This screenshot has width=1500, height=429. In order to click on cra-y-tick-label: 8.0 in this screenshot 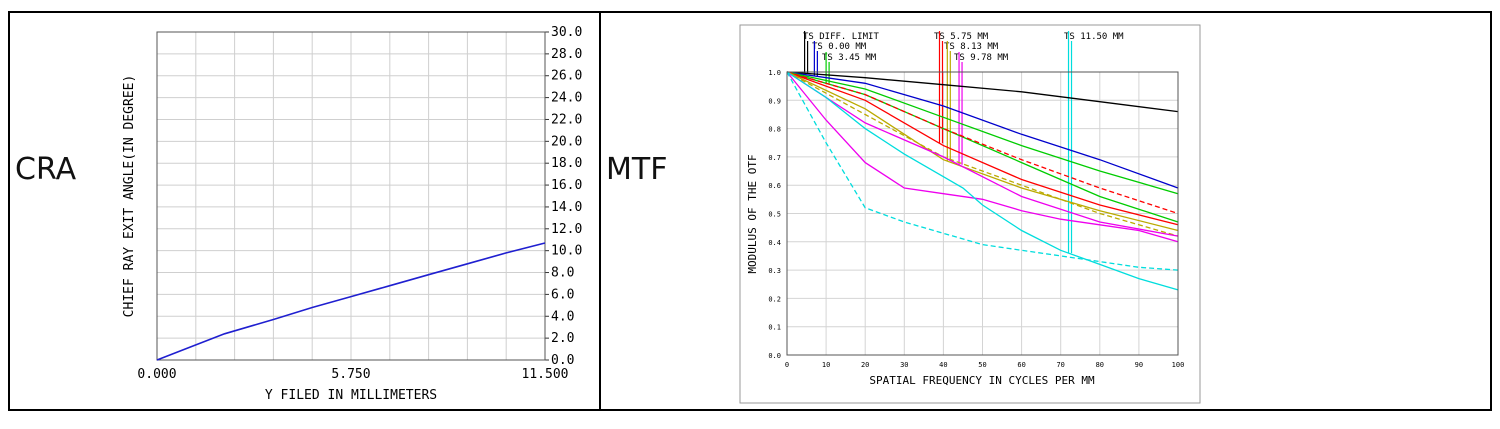, I will do `click(562, 273)`.